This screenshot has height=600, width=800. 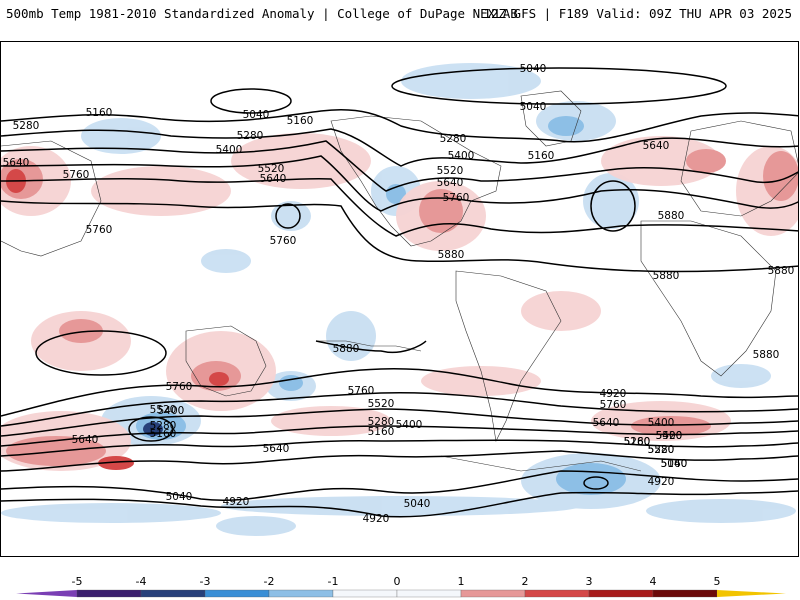 I want to click on legend-high-arrow, so click(x=751, y=593).